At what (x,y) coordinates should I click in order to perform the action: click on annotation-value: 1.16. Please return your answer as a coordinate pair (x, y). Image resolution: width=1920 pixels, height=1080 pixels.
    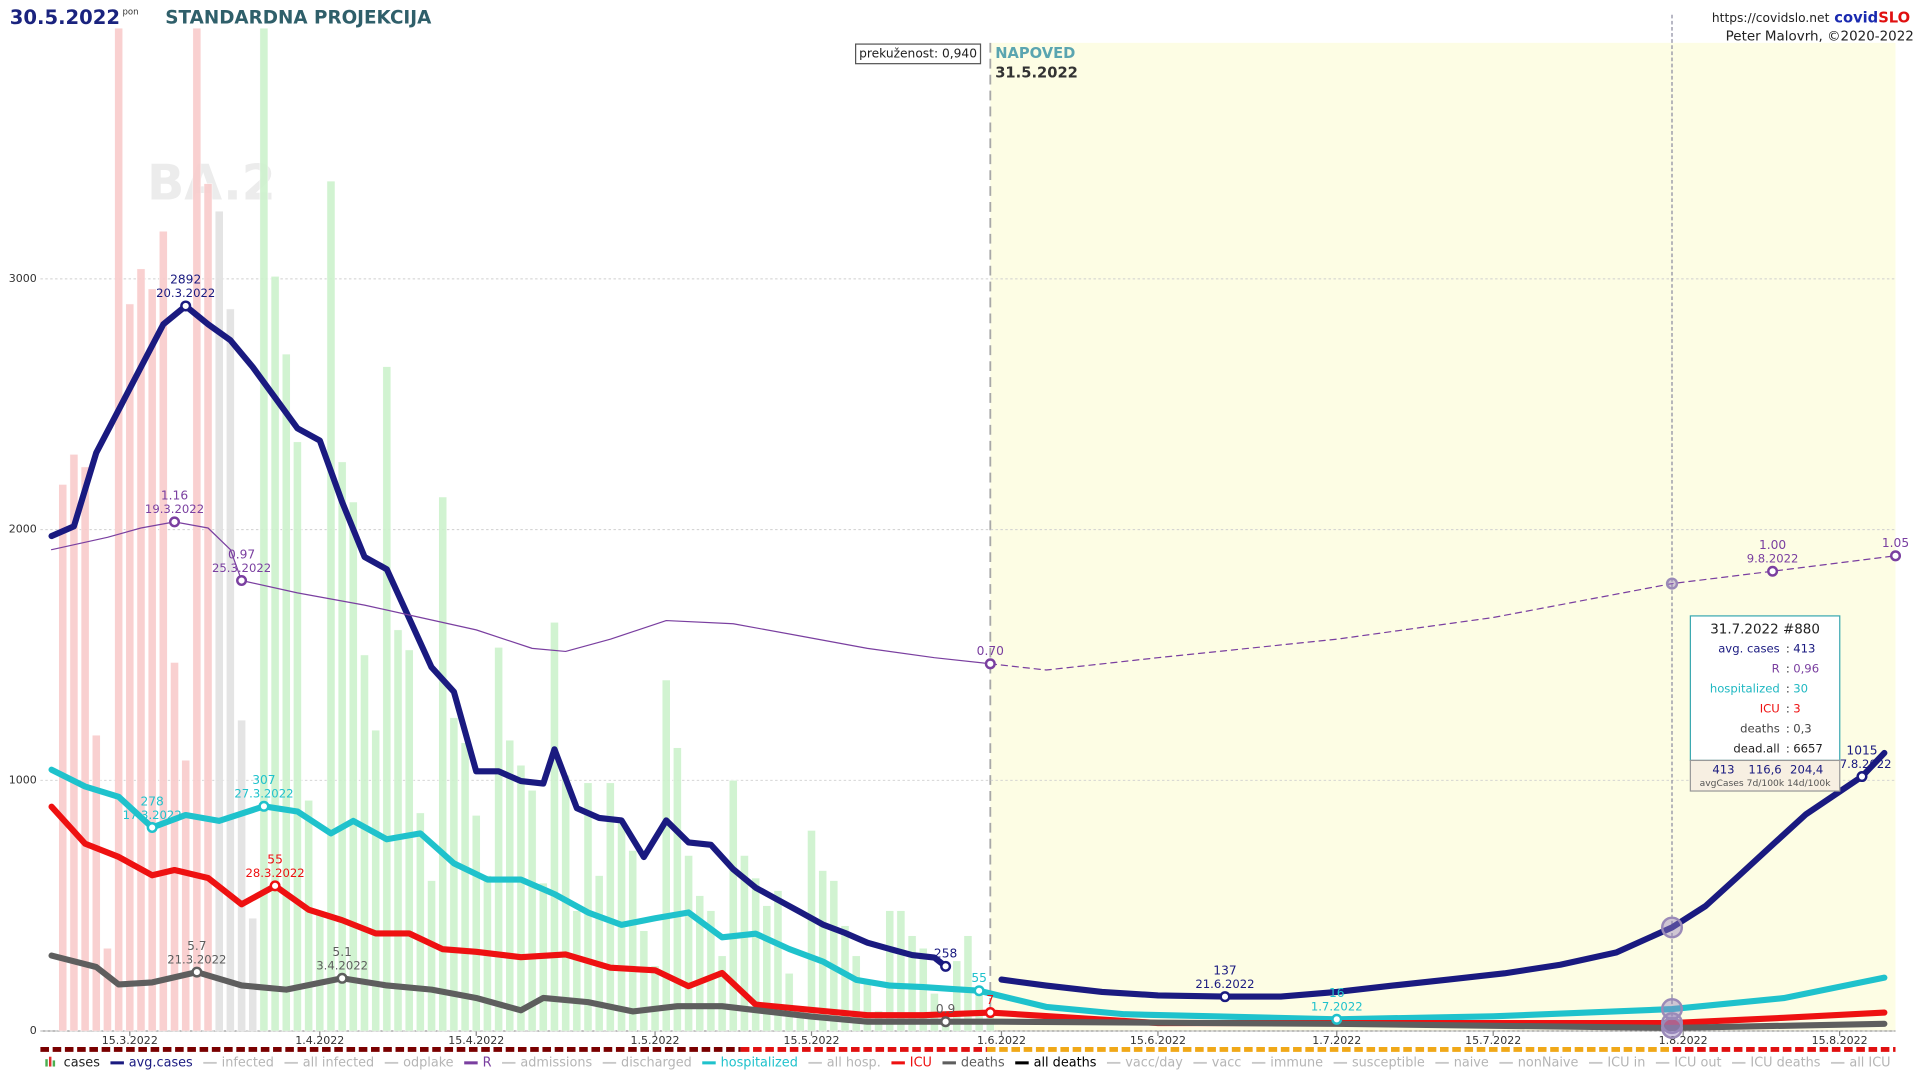
    Looking at the image, I should click on (174, 496).